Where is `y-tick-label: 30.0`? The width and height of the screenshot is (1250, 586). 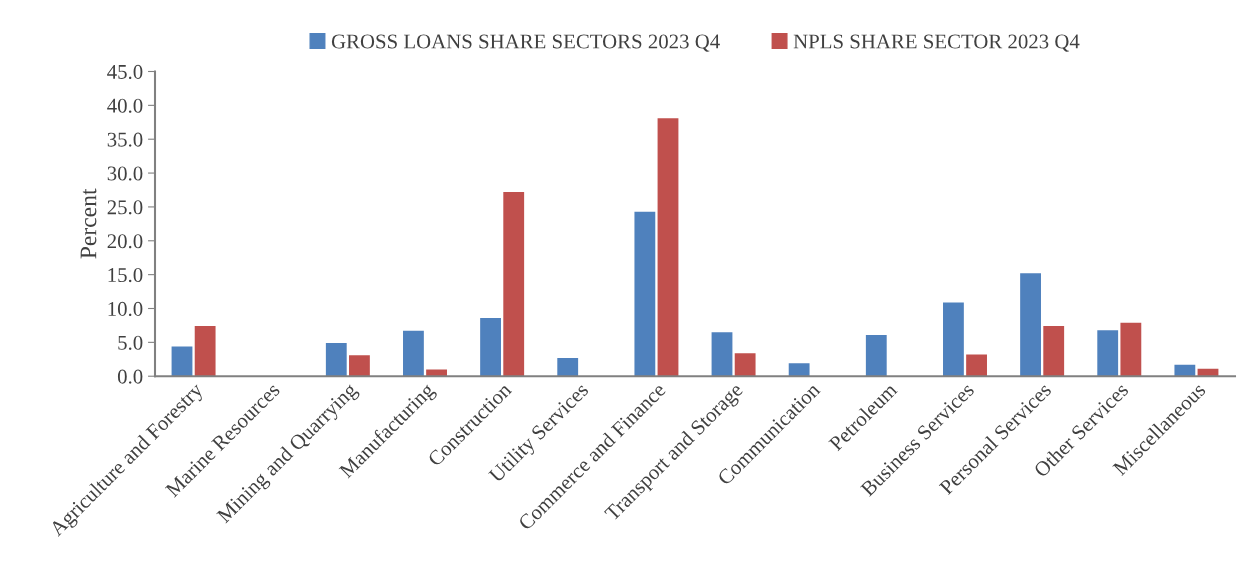 y-tick-label: 30.0 is located at coordinates (125, 173).